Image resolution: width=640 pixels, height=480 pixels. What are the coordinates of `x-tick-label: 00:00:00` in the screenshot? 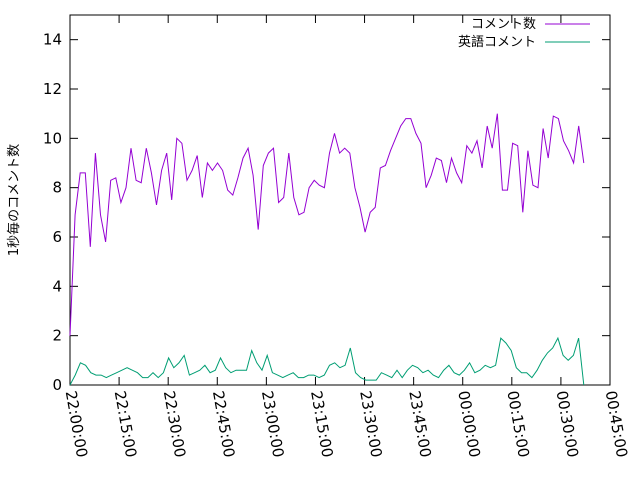 It's located at (468, 423).